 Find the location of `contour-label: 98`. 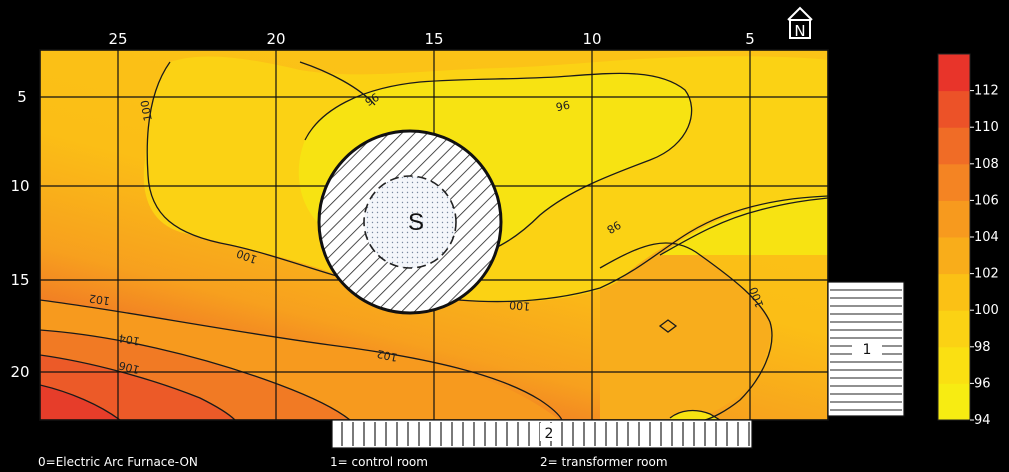

contour-label: 98 is located at coordinates (613, 227).